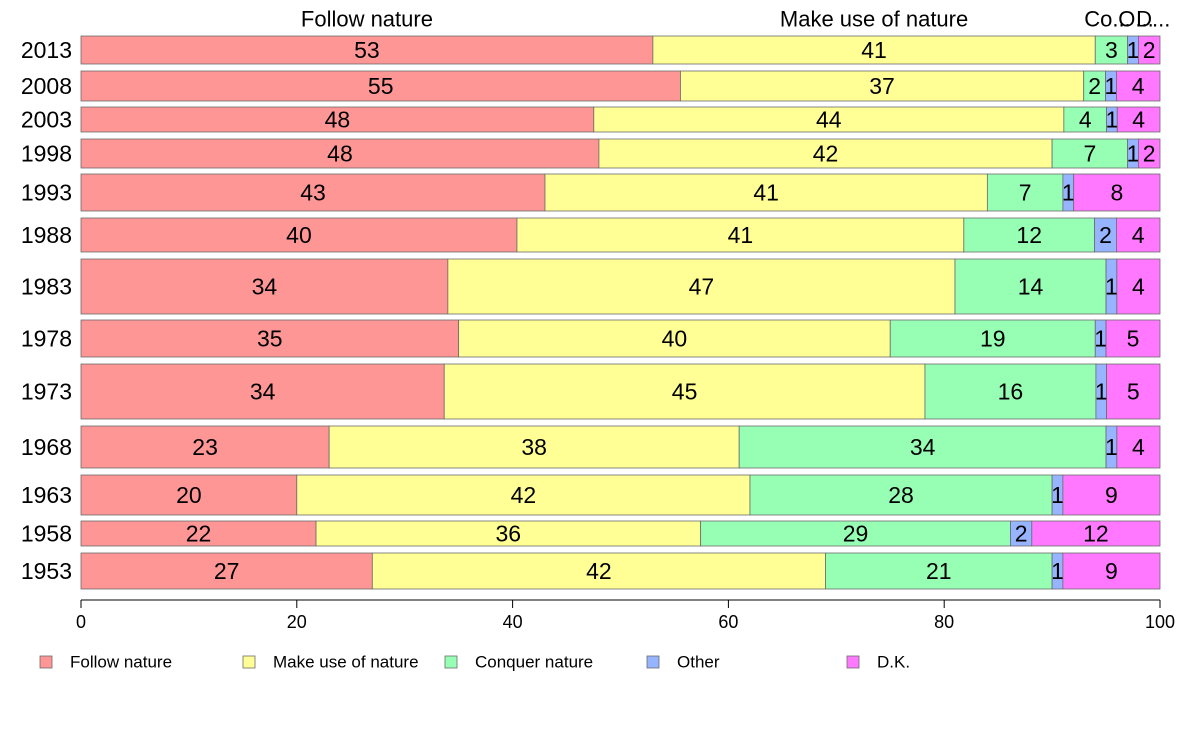 This screenshot has height=736, width=1188. Describe the element at coordinates (121, 662) in the screenshot. I see `legend-label-follow-nature: Follow nature` at that location.